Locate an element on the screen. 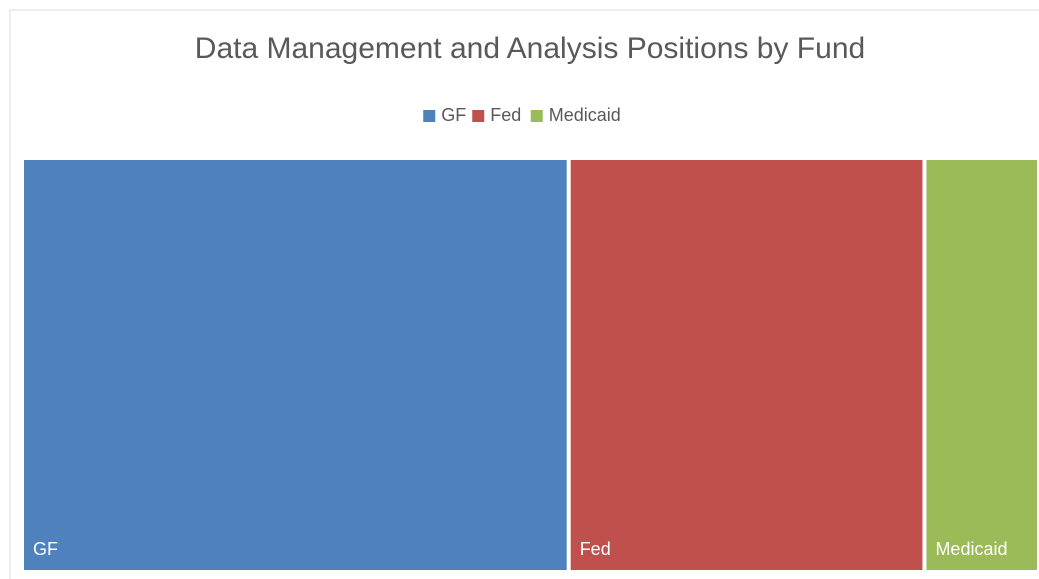 This screenshot has height=579, width=1039. legend-label: Fed is located at coordinates (505, 115).